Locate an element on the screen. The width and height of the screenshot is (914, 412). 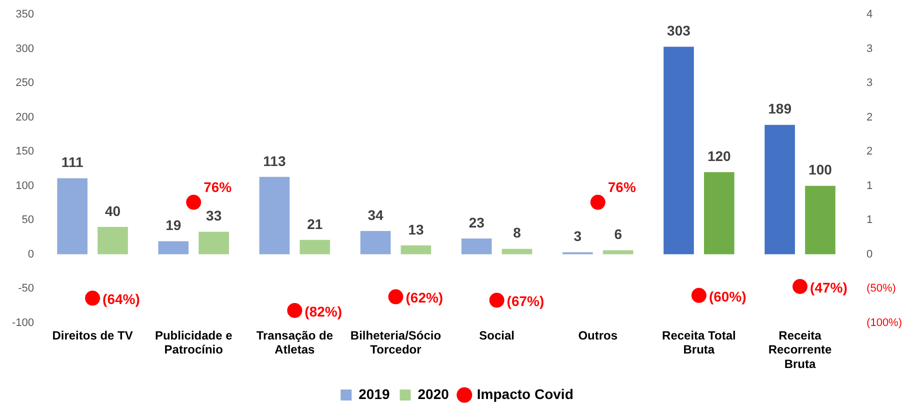
data-label: 34 is located at coordinates (376, 214).